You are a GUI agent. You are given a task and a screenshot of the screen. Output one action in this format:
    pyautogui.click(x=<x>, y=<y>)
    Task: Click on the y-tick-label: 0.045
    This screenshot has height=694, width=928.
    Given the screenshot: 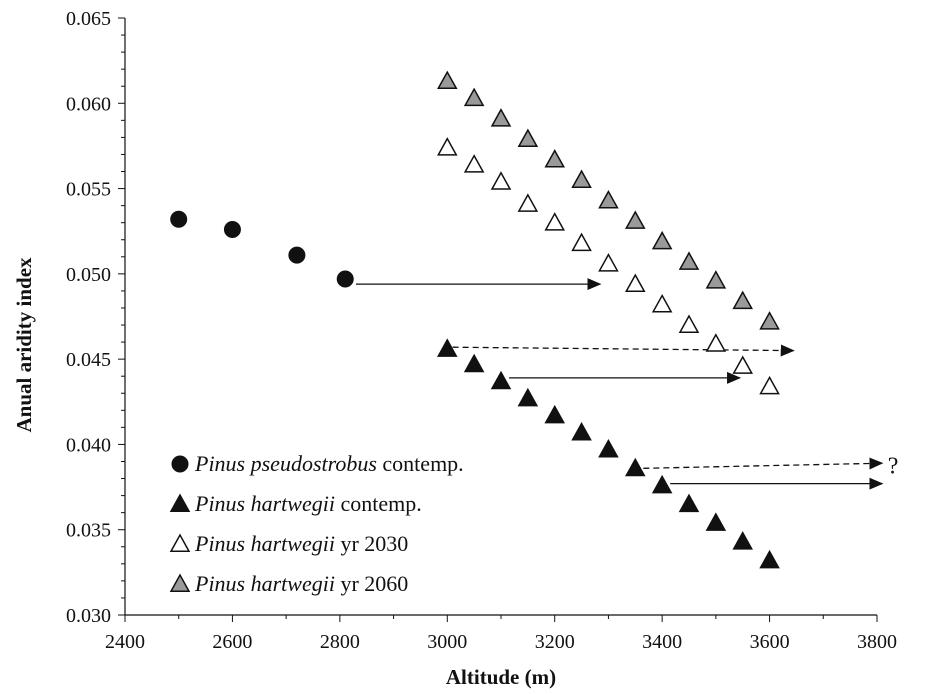 What is the action you would take?
    pyautogui.click(x=88, y=360)
    